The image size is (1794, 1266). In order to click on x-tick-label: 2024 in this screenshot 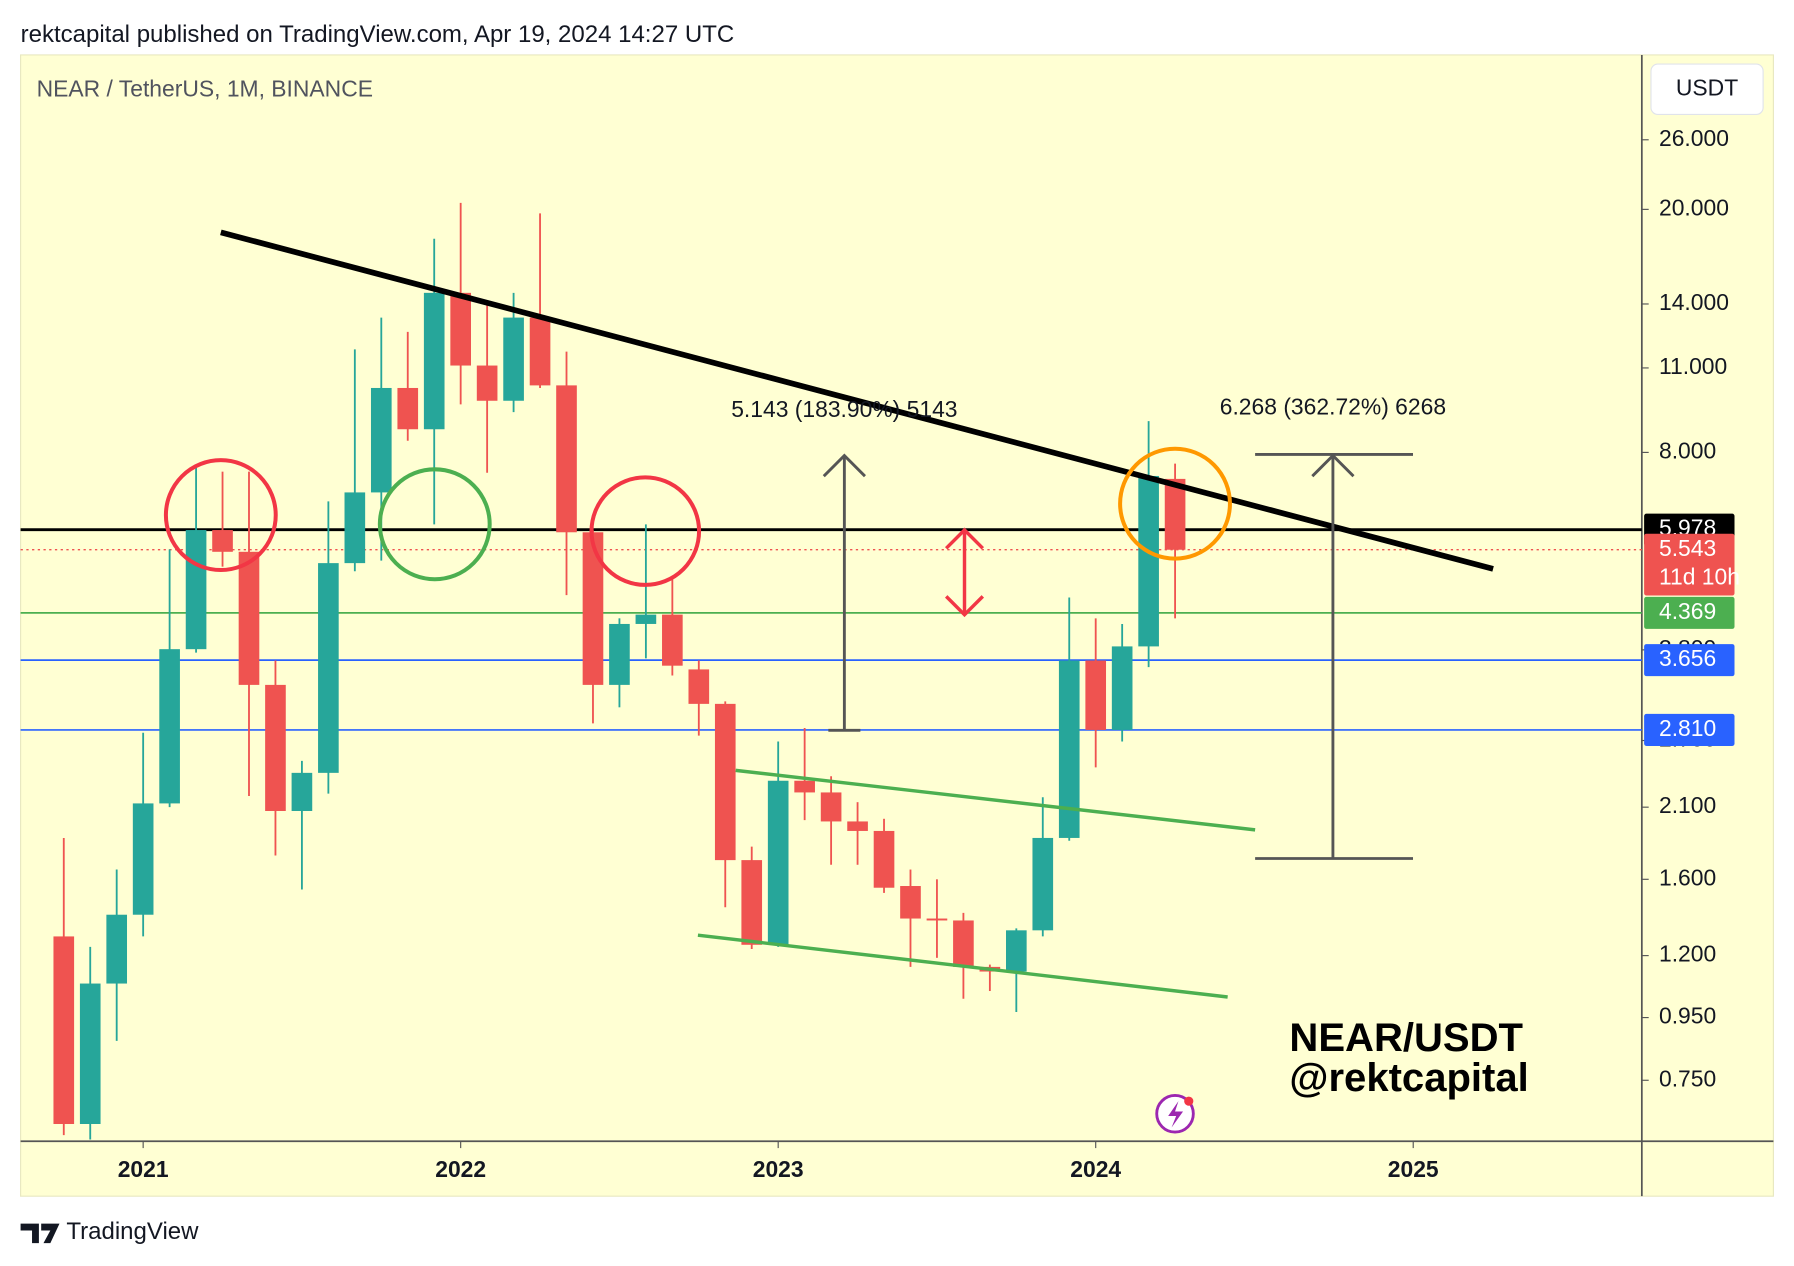, I will do `click(1095, 1169)`.